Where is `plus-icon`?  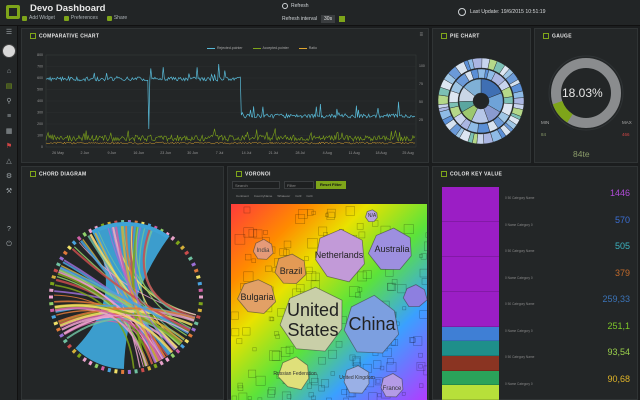 plus-icon is located at coordinates (24, 18).